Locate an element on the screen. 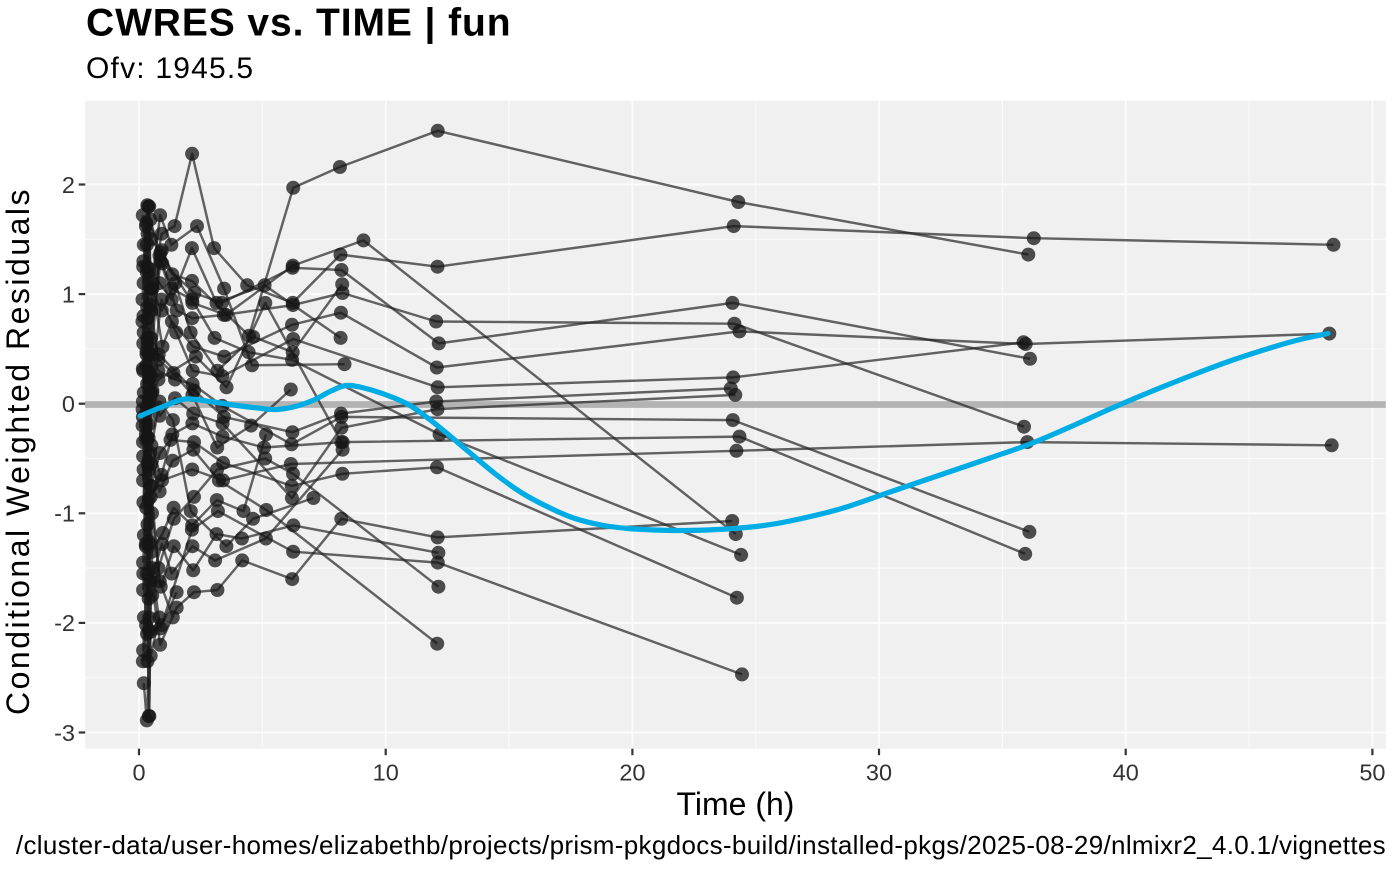  svg-text: CWRES vs. TIME | fun is located at coordinates (298, 23).